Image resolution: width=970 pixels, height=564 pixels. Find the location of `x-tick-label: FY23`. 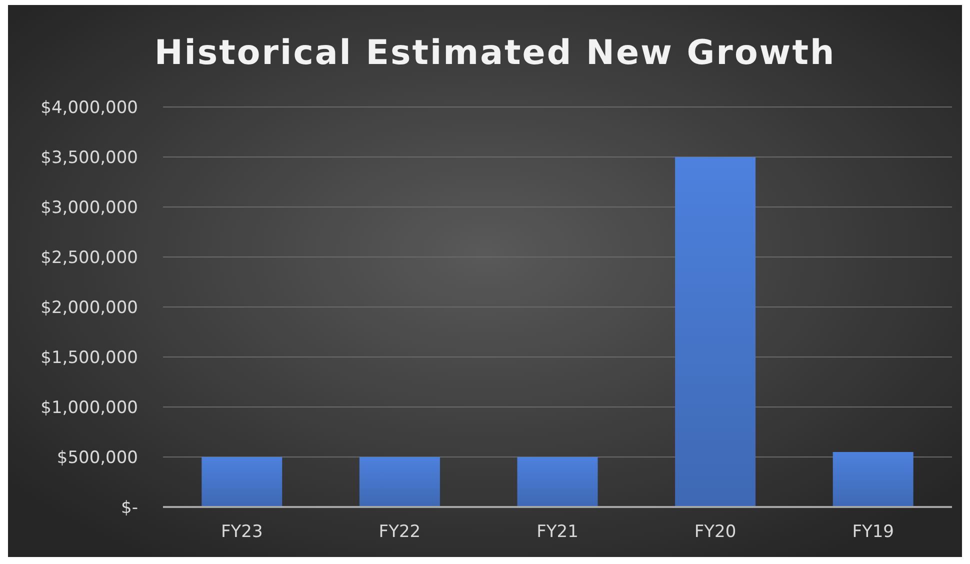

x-tick-label: FY23 is located at coordinates (242, 532).